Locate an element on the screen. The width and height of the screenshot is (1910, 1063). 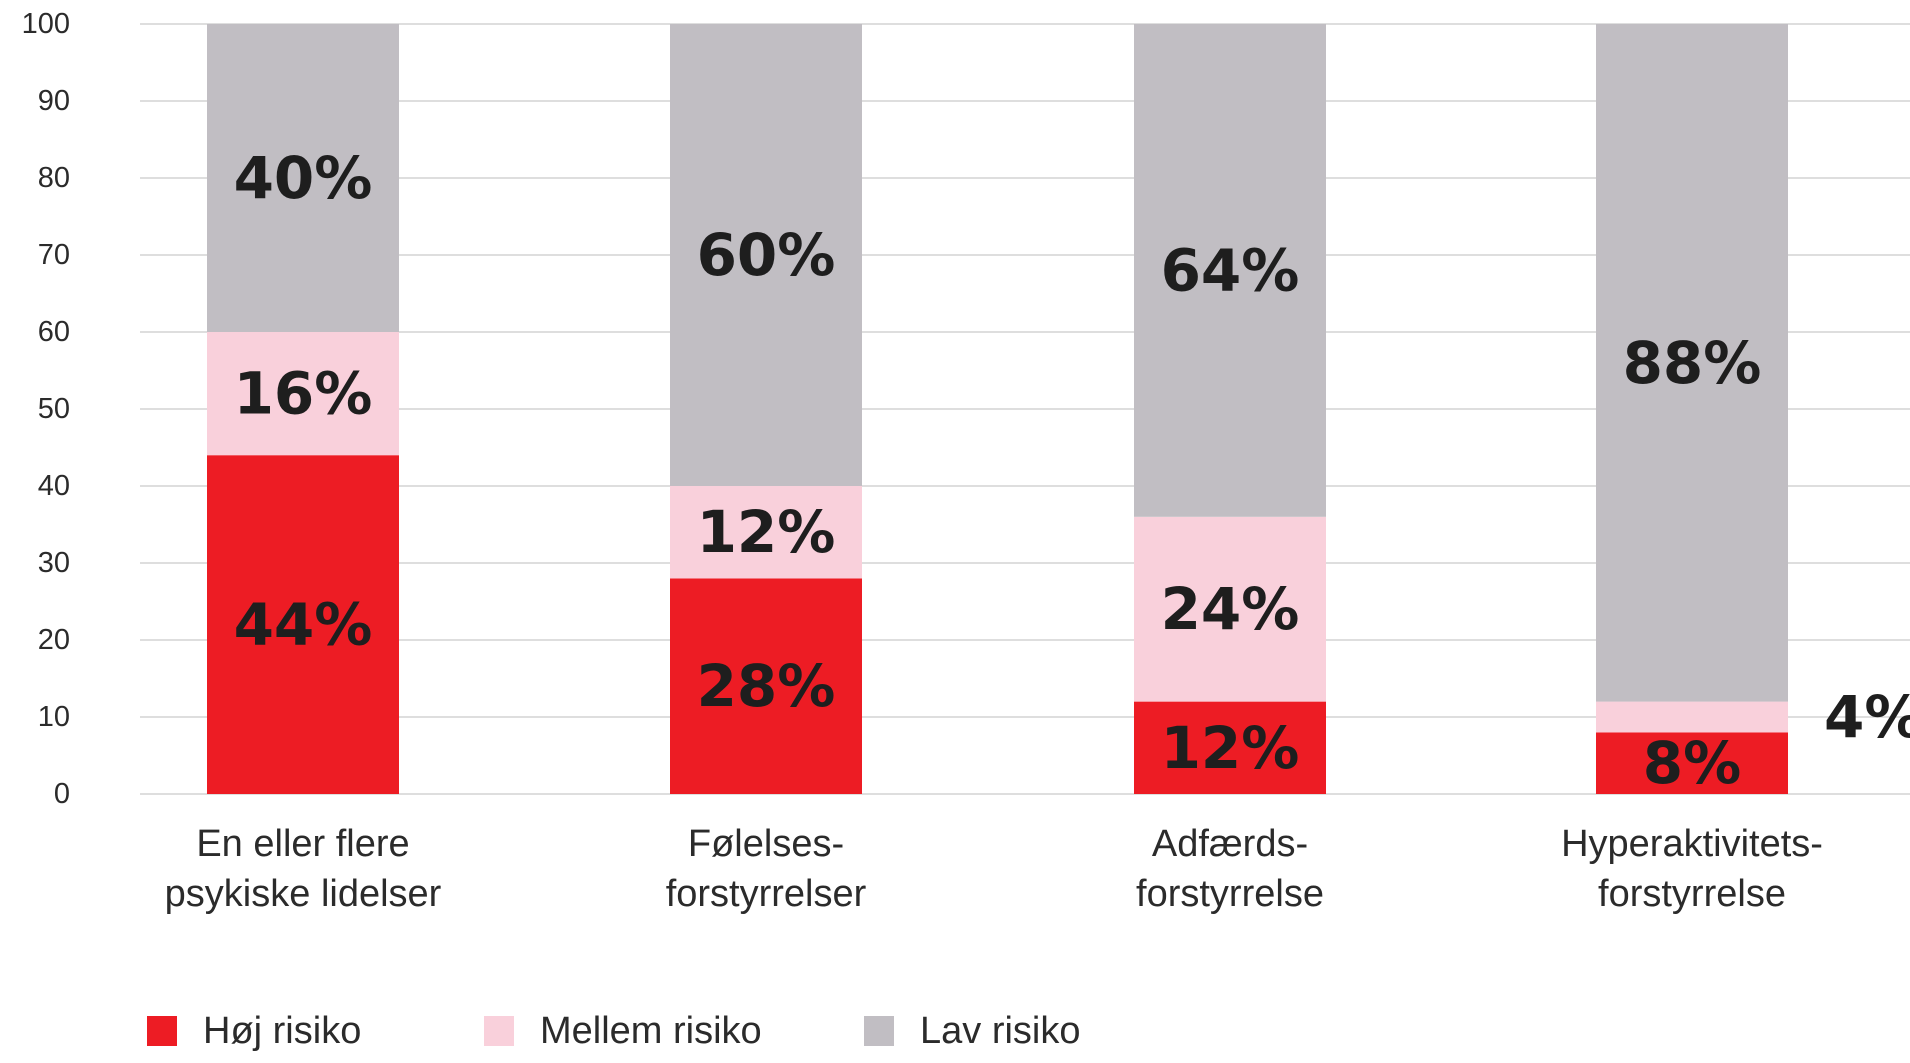
data-label-høj-risiko-2: 28% is located at coordinates (766, 686).